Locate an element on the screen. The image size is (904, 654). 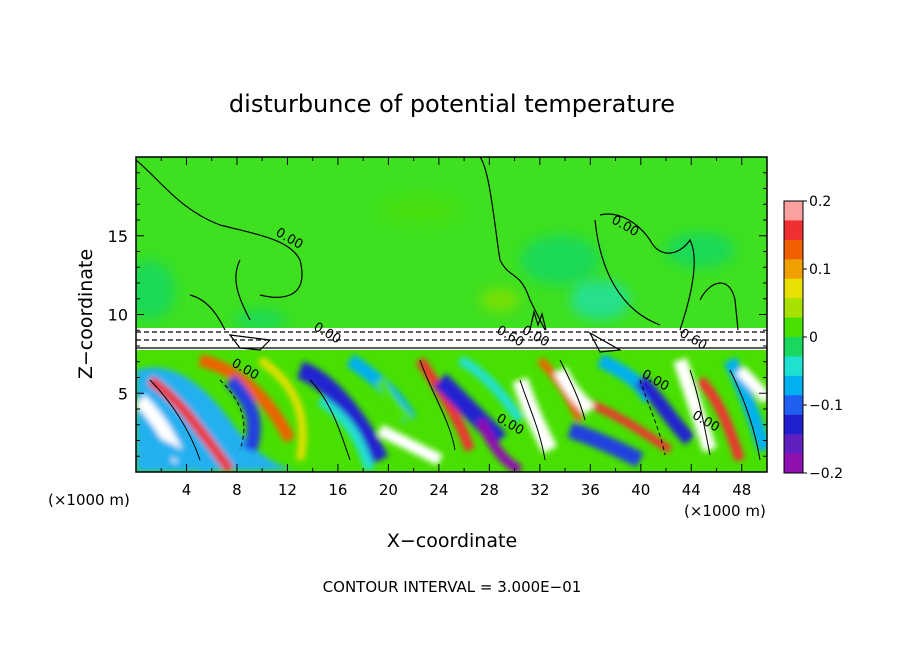
x-axis-label: X−coordinate is located at coordinates (452, 541).